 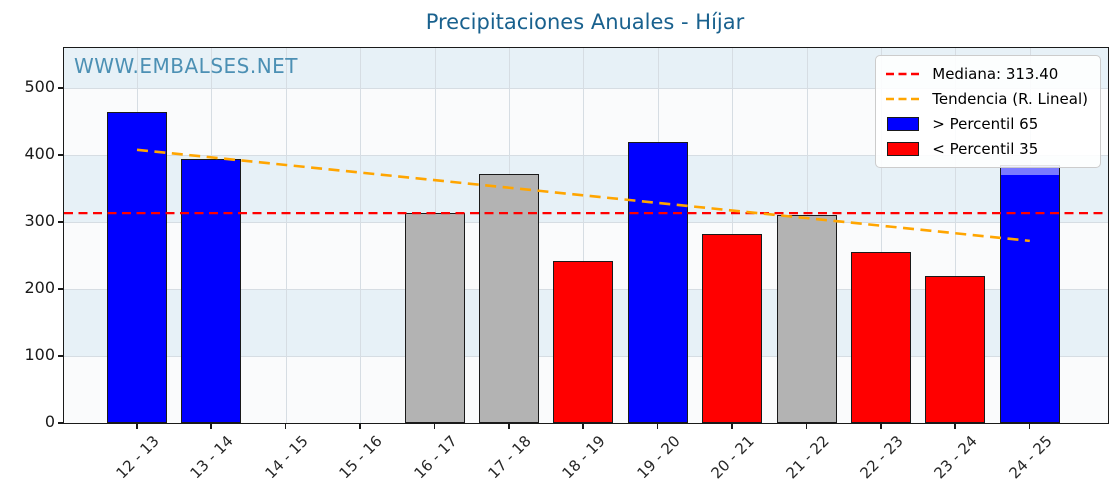 I want to click on legend-item-0: Mediana: 313.40, so click(x=987, y=74).